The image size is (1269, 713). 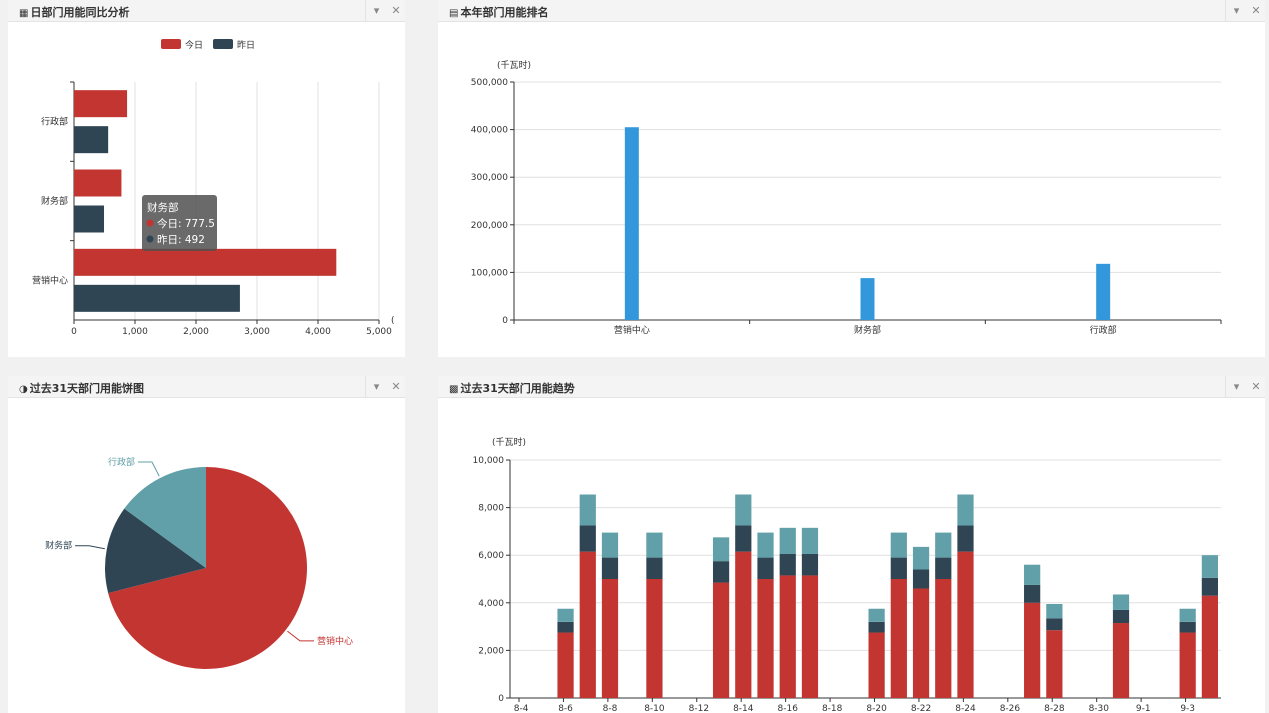 What do you see at coordinates (867, 330) in the screenshot?
I see `x-tick-label: 财务部` at bounding box center [867, 330].